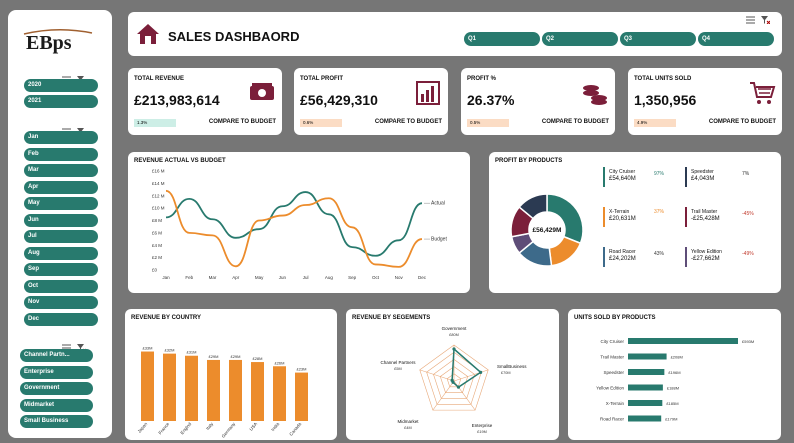  What do you see at coordinates (163, 428) in the screenshot?
I see `x-tick-label: France` at bounding box center [163, 428].